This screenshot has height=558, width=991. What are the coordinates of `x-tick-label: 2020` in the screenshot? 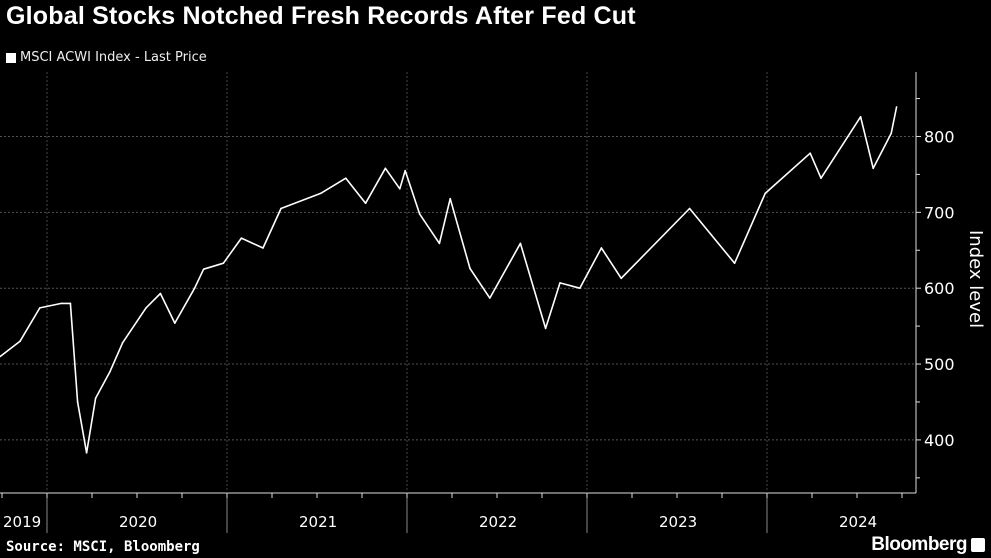 It's located at (138, 522).